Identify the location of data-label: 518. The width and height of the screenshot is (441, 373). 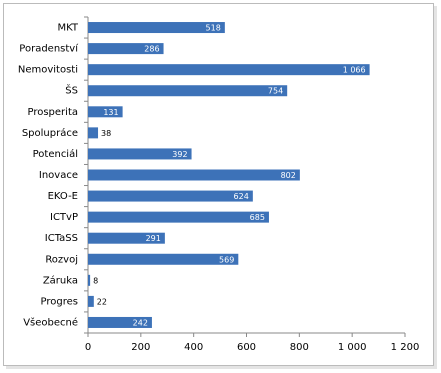
(213, 28).